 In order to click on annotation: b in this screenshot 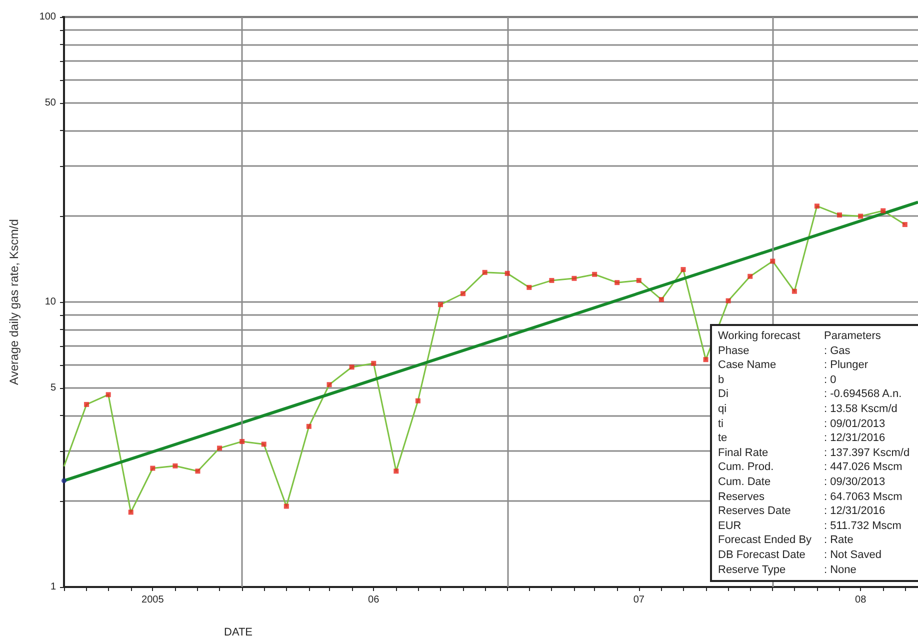, I will do `click(722, 380)`.